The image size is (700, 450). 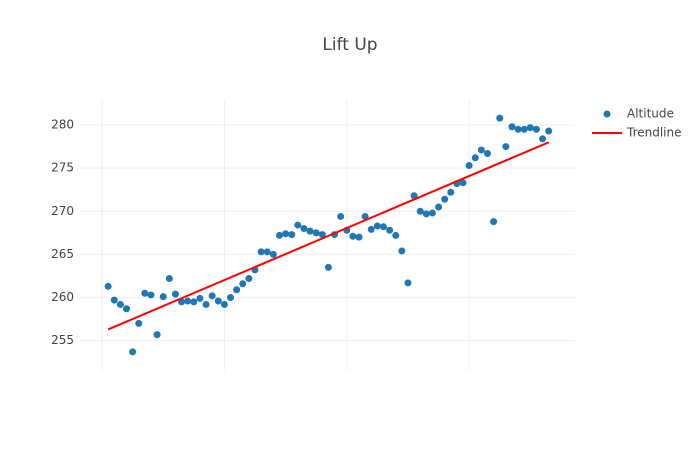 What do you see at coordinates (349, 45) in the screenshot?
I see `chart-title: Lift Up` at bounding box center [349, 45].